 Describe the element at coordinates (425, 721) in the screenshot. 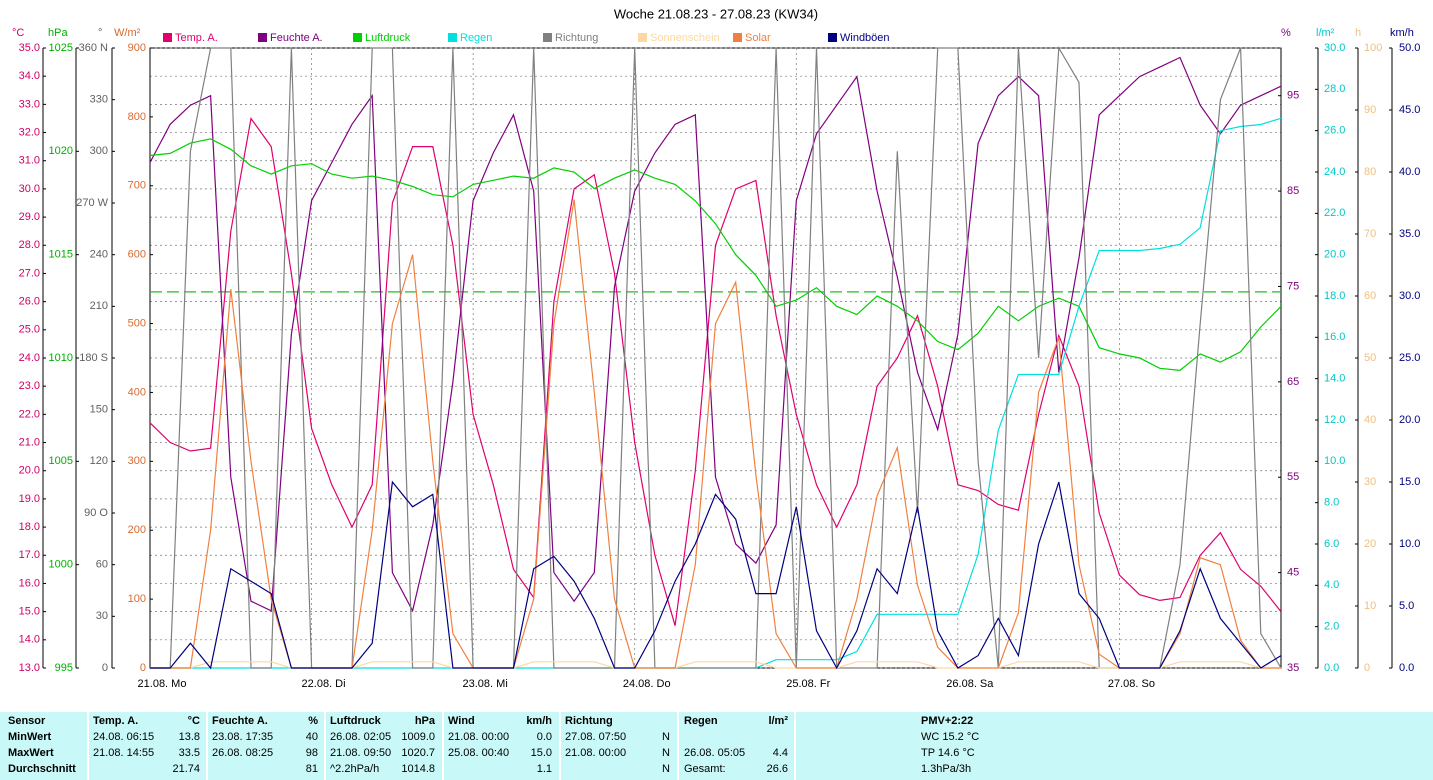

I see `table-header-unit: hPa` at that location.